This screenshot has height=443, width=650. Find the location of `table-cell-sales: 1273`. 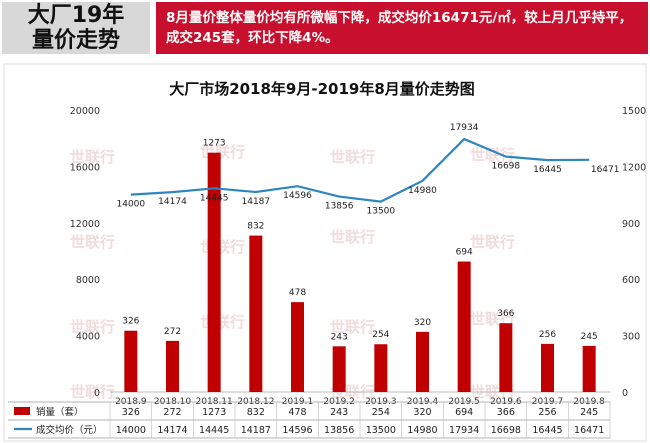

table-cell-sales: 1273 is located at coordinates (214, 412).